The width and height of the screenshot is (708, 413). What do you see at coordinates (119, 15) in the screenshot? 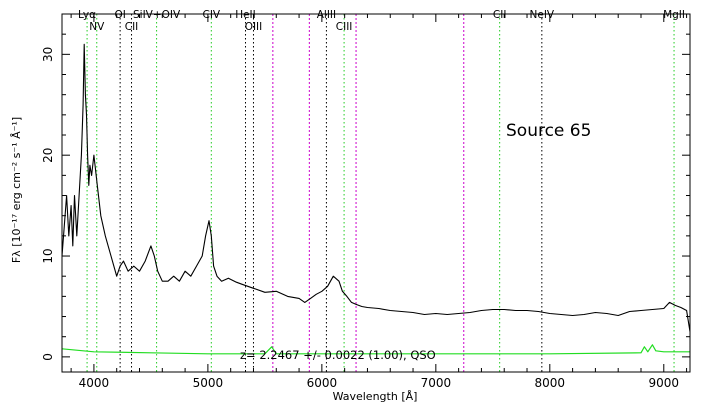
I see `marker-label: OI` at bounding box center [119, 15].